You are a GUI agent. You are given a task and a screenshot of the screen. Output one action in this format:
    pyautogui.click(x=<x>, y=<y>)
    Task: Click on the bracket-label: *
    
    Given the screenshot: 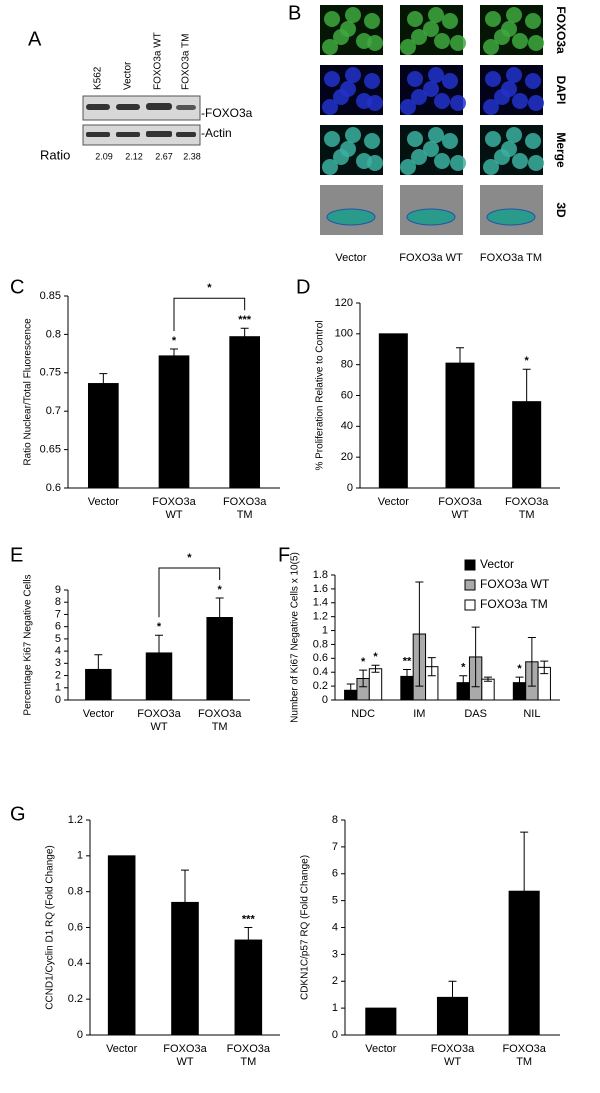 What is the action you would take?
    pyautogui.click(x=209, y=288)
    